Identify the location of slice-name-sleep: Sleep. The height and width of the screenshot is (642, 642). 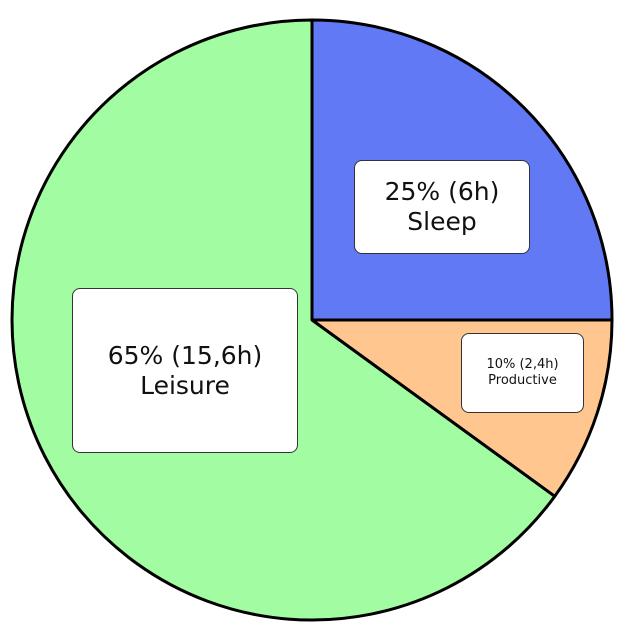
(441, 222).